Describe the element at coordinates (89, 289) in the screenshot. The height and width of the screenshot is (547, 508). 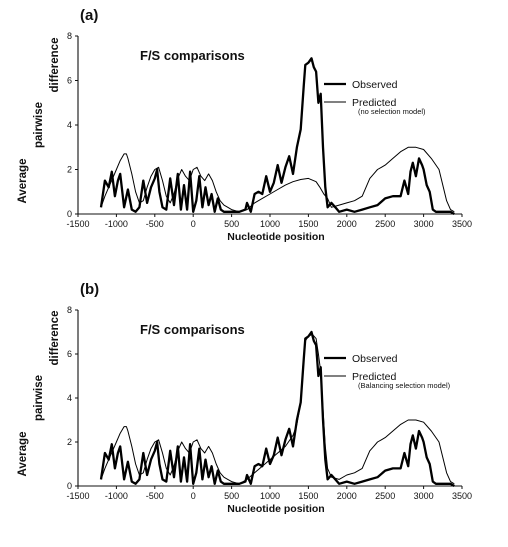
I see `panel-label: (b)` at that location.